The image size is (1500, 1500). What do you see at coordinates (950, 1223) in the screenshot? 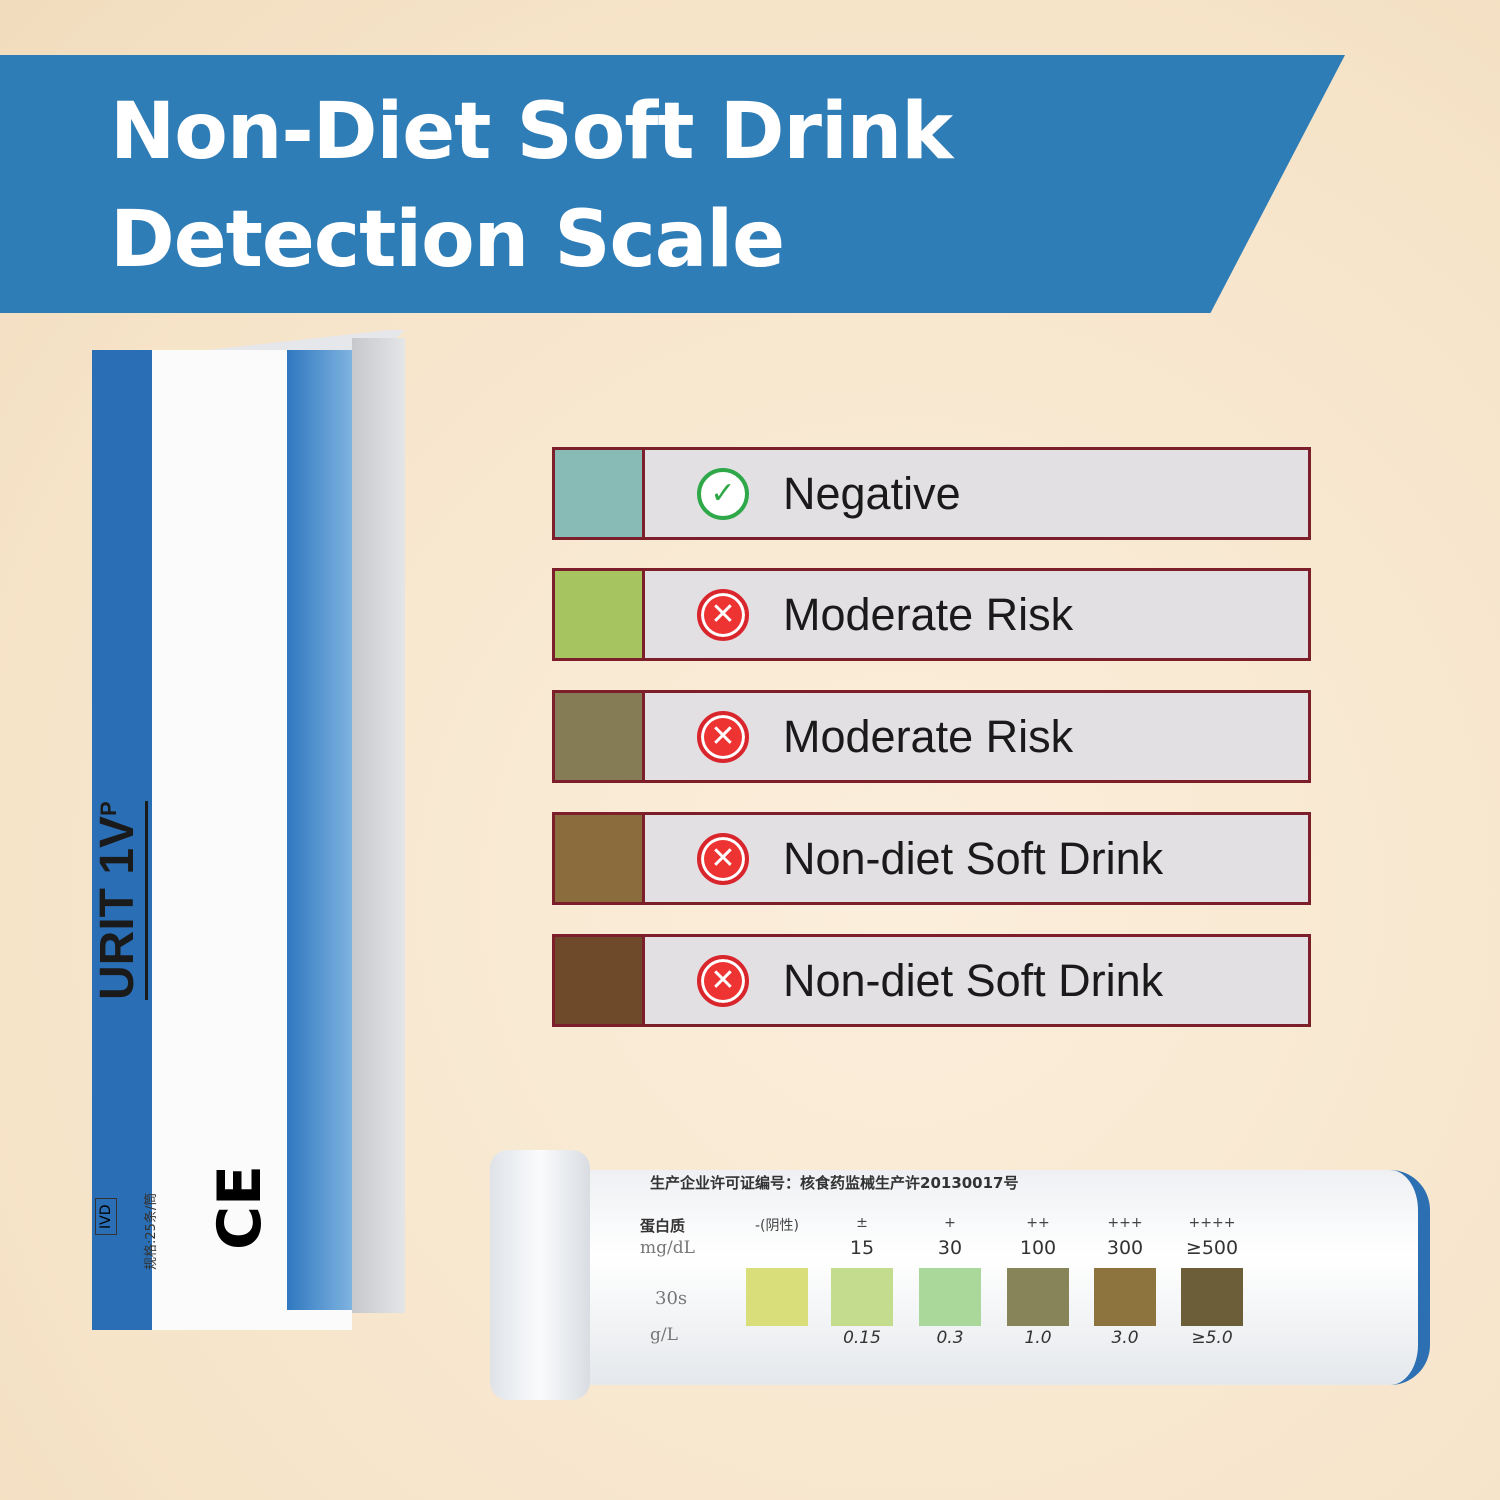
I see `level-sign: +` at bounding box center [950, 1223].